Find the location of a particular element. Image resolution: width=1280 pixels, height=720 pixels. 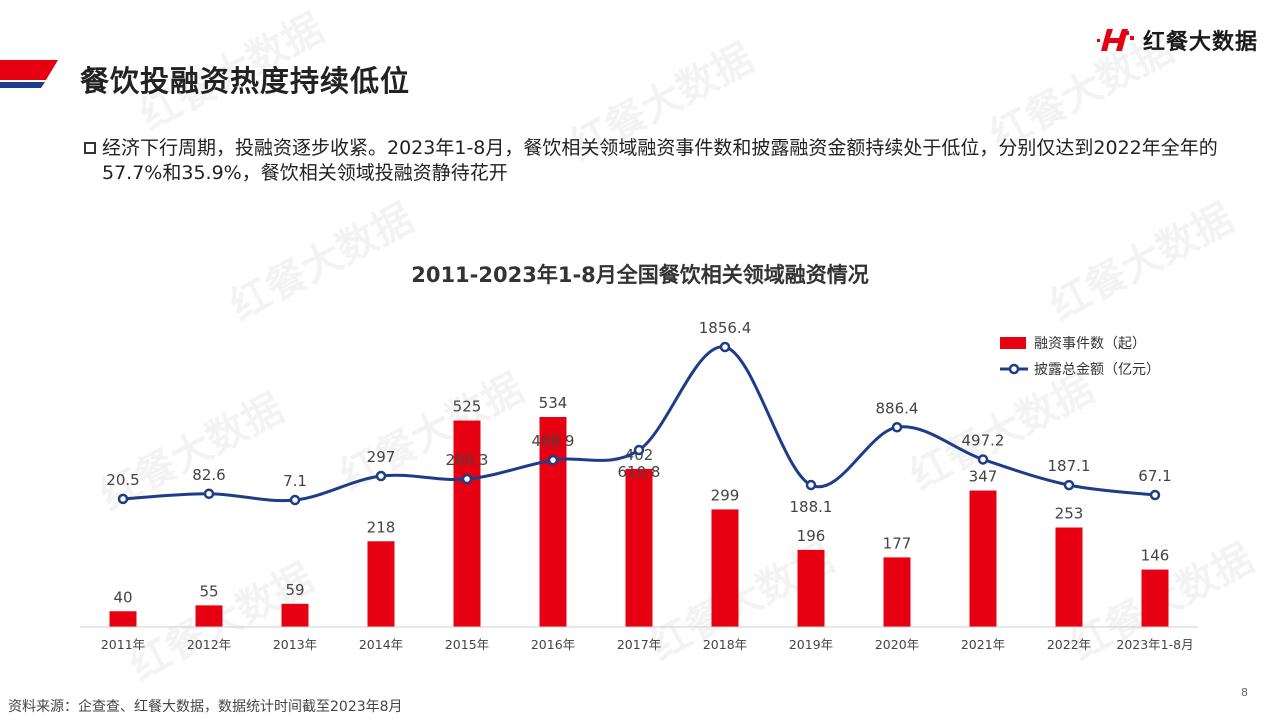

page-number: 8 is located at coordinates (1244, 692).